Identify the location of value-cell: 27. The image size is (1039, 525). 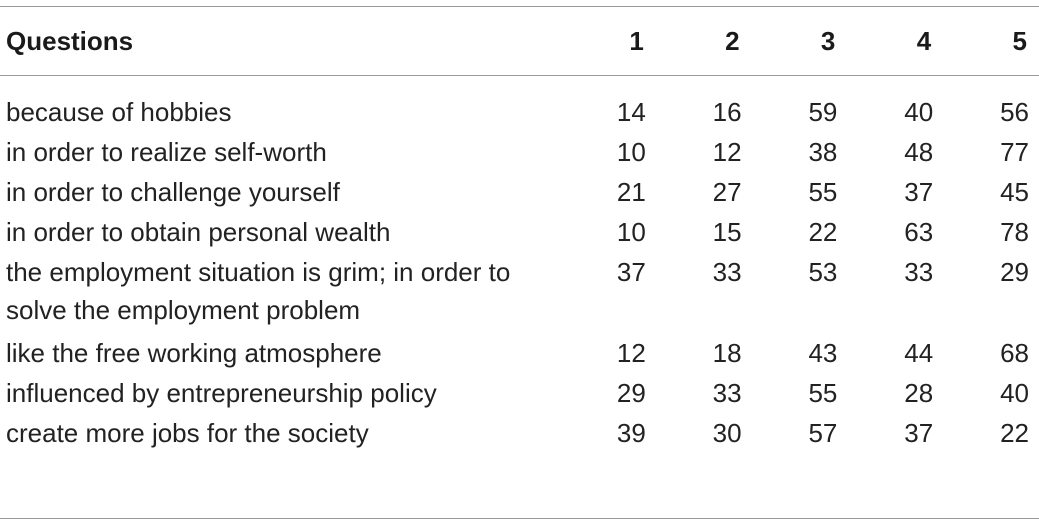
(727, 192).